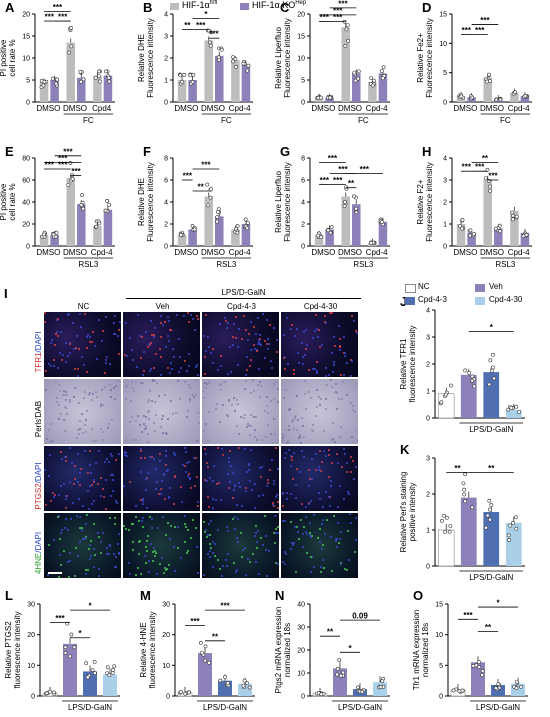 The height and width of the screenshot is (717, 550). What do you see at coordinates (498, 707) in the screenshot?
I see `chart-o-group-label: LPS/D-GalN` at bounding box center [498, 707].